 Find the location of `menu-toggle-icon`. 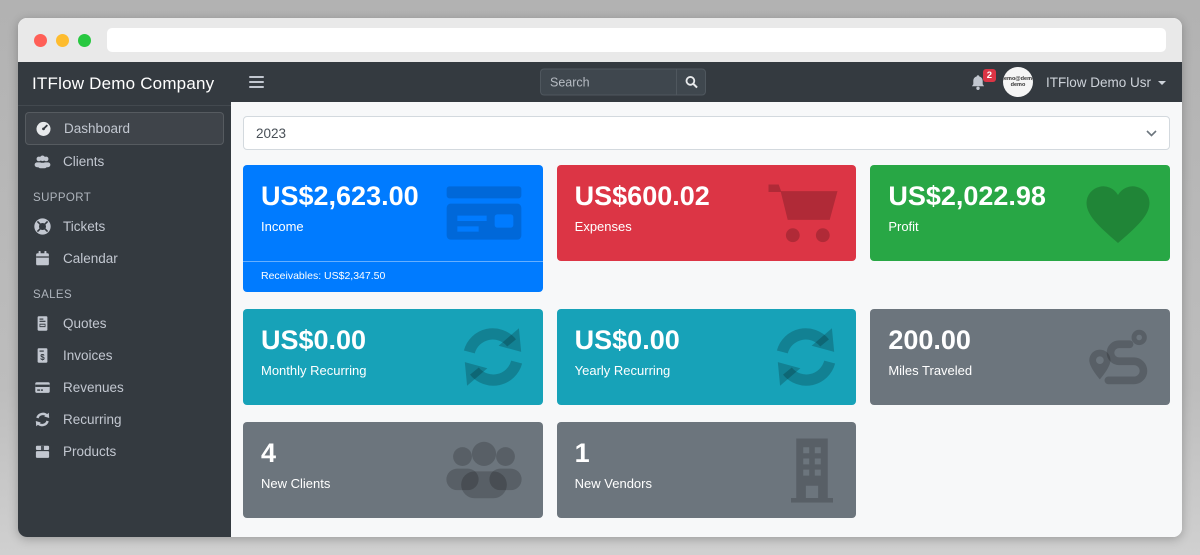

menu-toggle-icon is located at coordinates (256, 82).